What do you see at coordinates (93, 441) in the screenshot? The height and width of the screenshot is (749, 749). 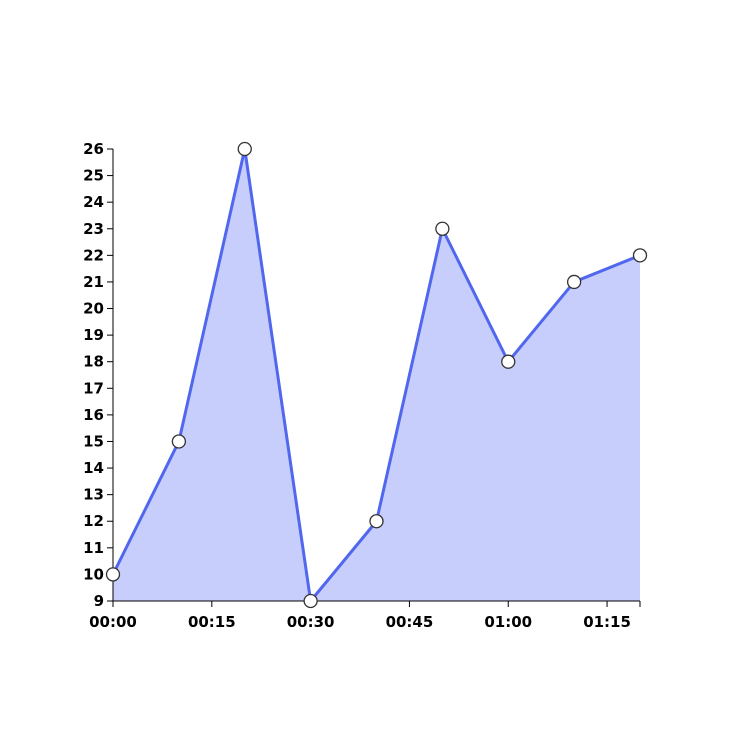 I see `y-tick-label: 15` at bounding box center [93, 441].